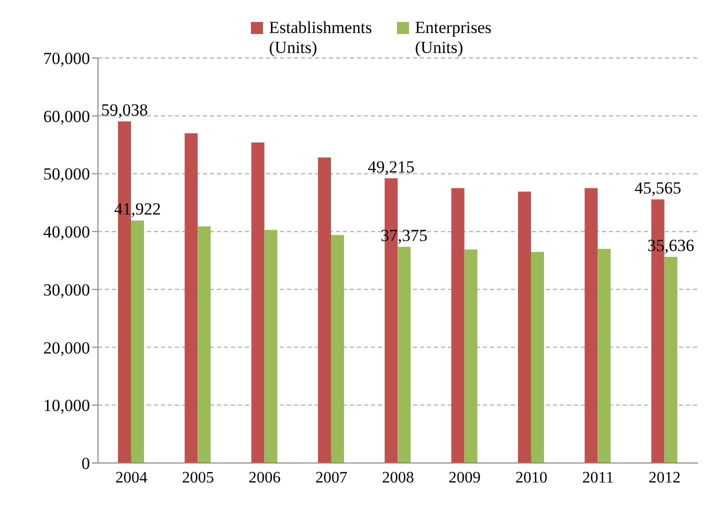 The width and height of the screenshot is (725, 514). What do you see at coordinates (66, 174) in the screenshot?
I see `y-tick-label: 50,000` at bounding box center [66, 174].